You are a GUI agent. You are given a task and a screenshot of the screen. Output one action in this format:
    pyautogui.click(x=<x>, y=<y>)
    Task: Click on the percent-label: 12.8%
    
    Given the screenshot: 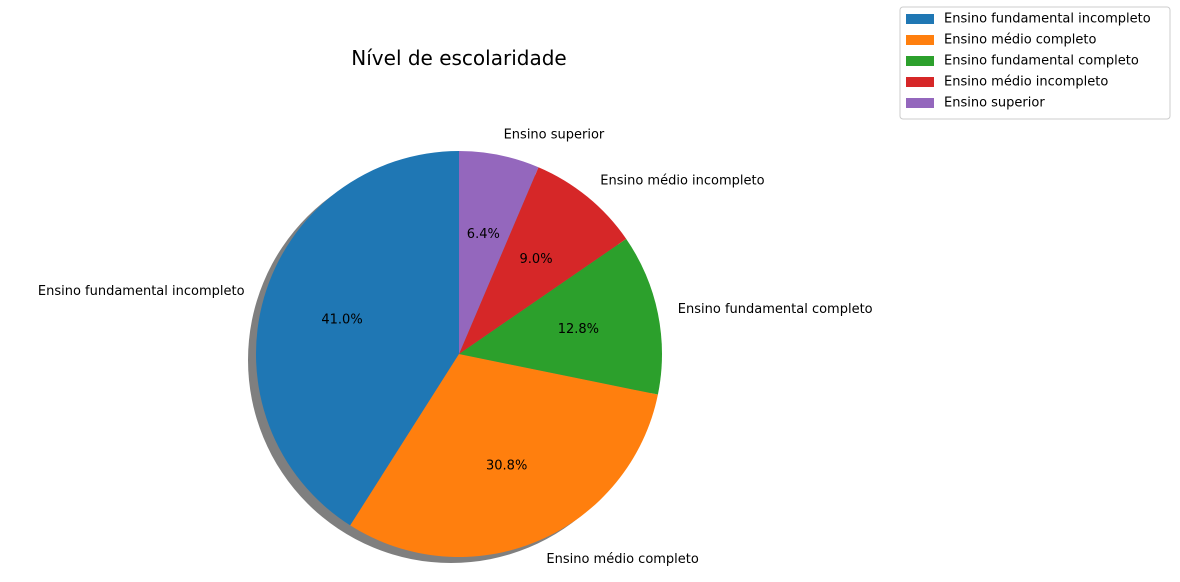 What is the action you would take?
    pyautogui.click(x=578, y=329)
    